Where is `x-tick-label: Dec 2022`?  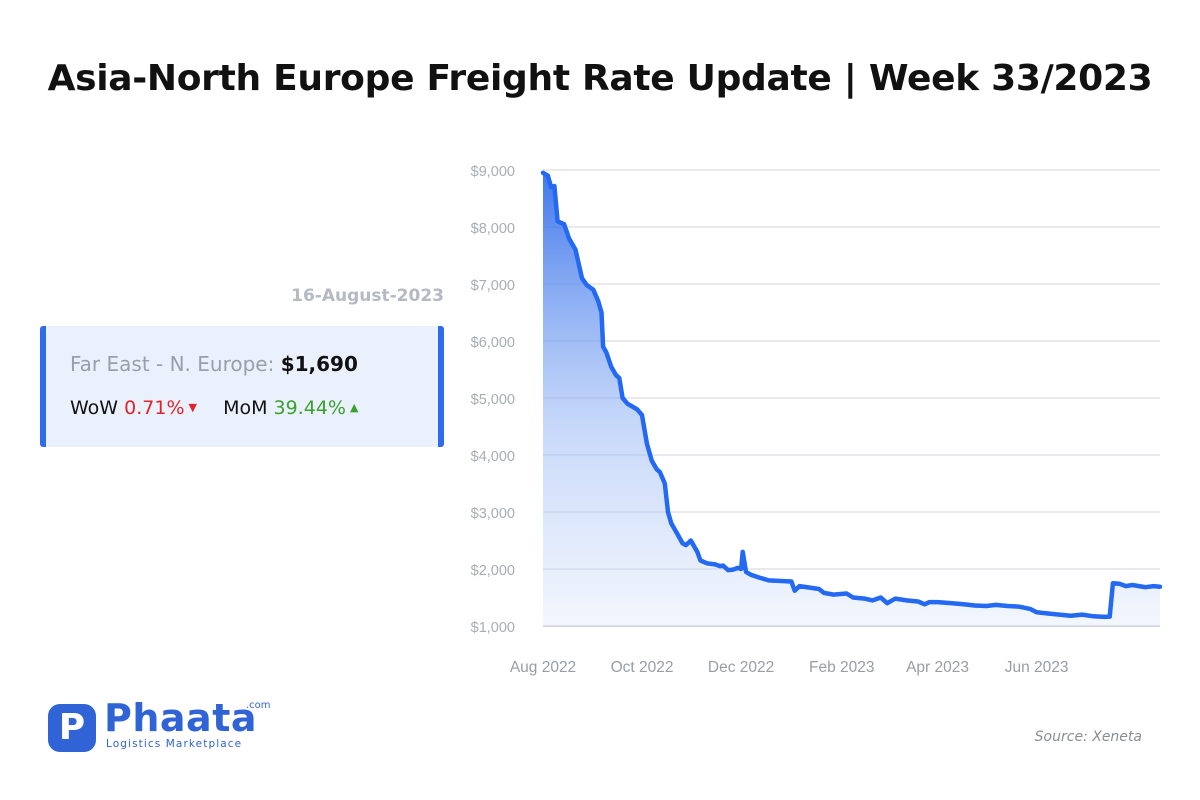
x-tick-label: Dec 2022 is located at coordinates (741, 667).